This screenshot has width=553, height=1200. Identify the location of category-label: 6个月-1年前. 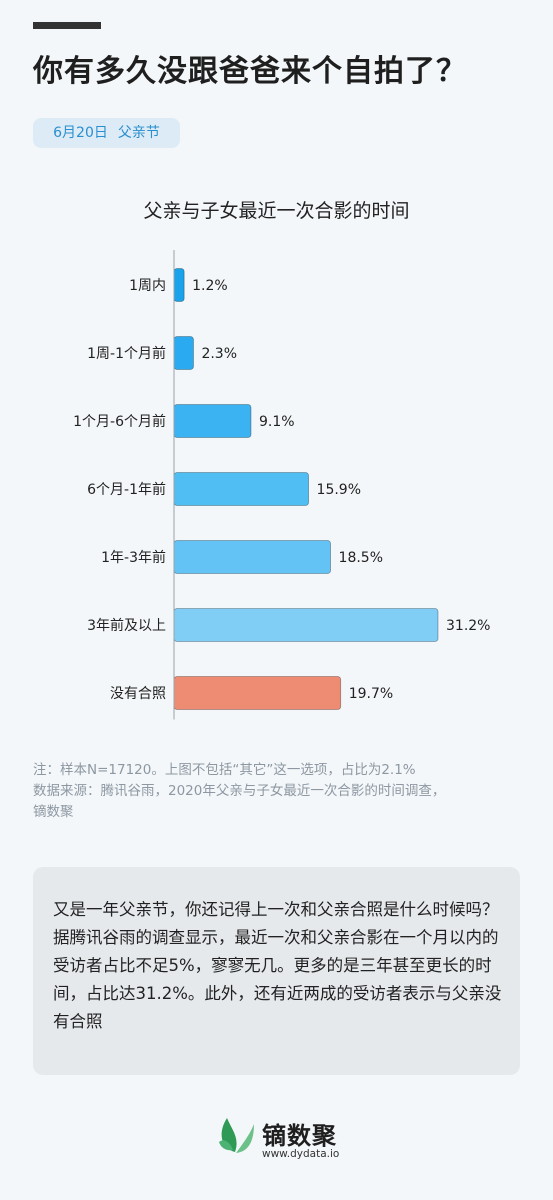
(126, 489).